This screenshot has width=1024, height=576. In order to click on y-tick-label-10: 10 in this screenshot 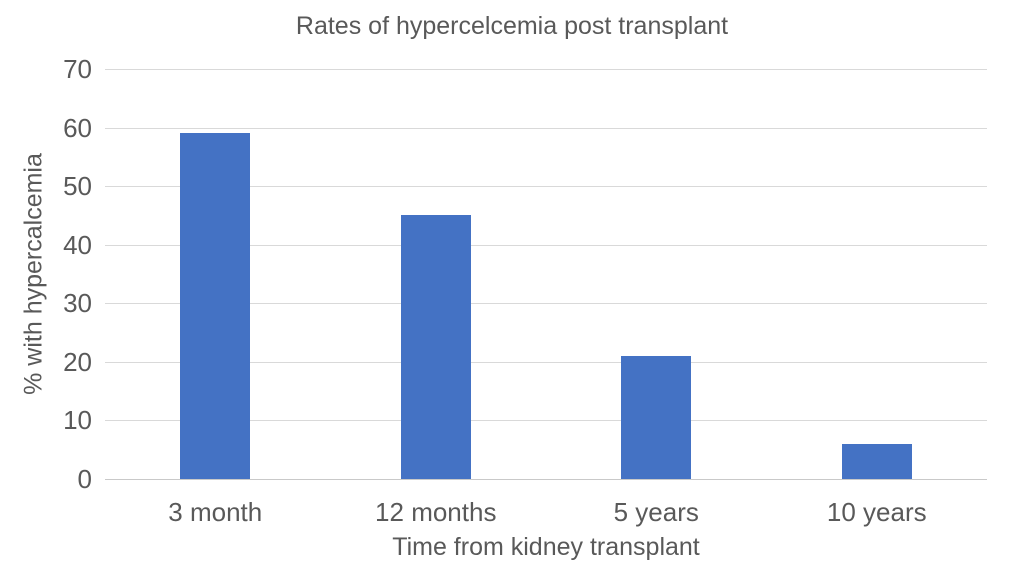, I will do `click(77, 420)`.